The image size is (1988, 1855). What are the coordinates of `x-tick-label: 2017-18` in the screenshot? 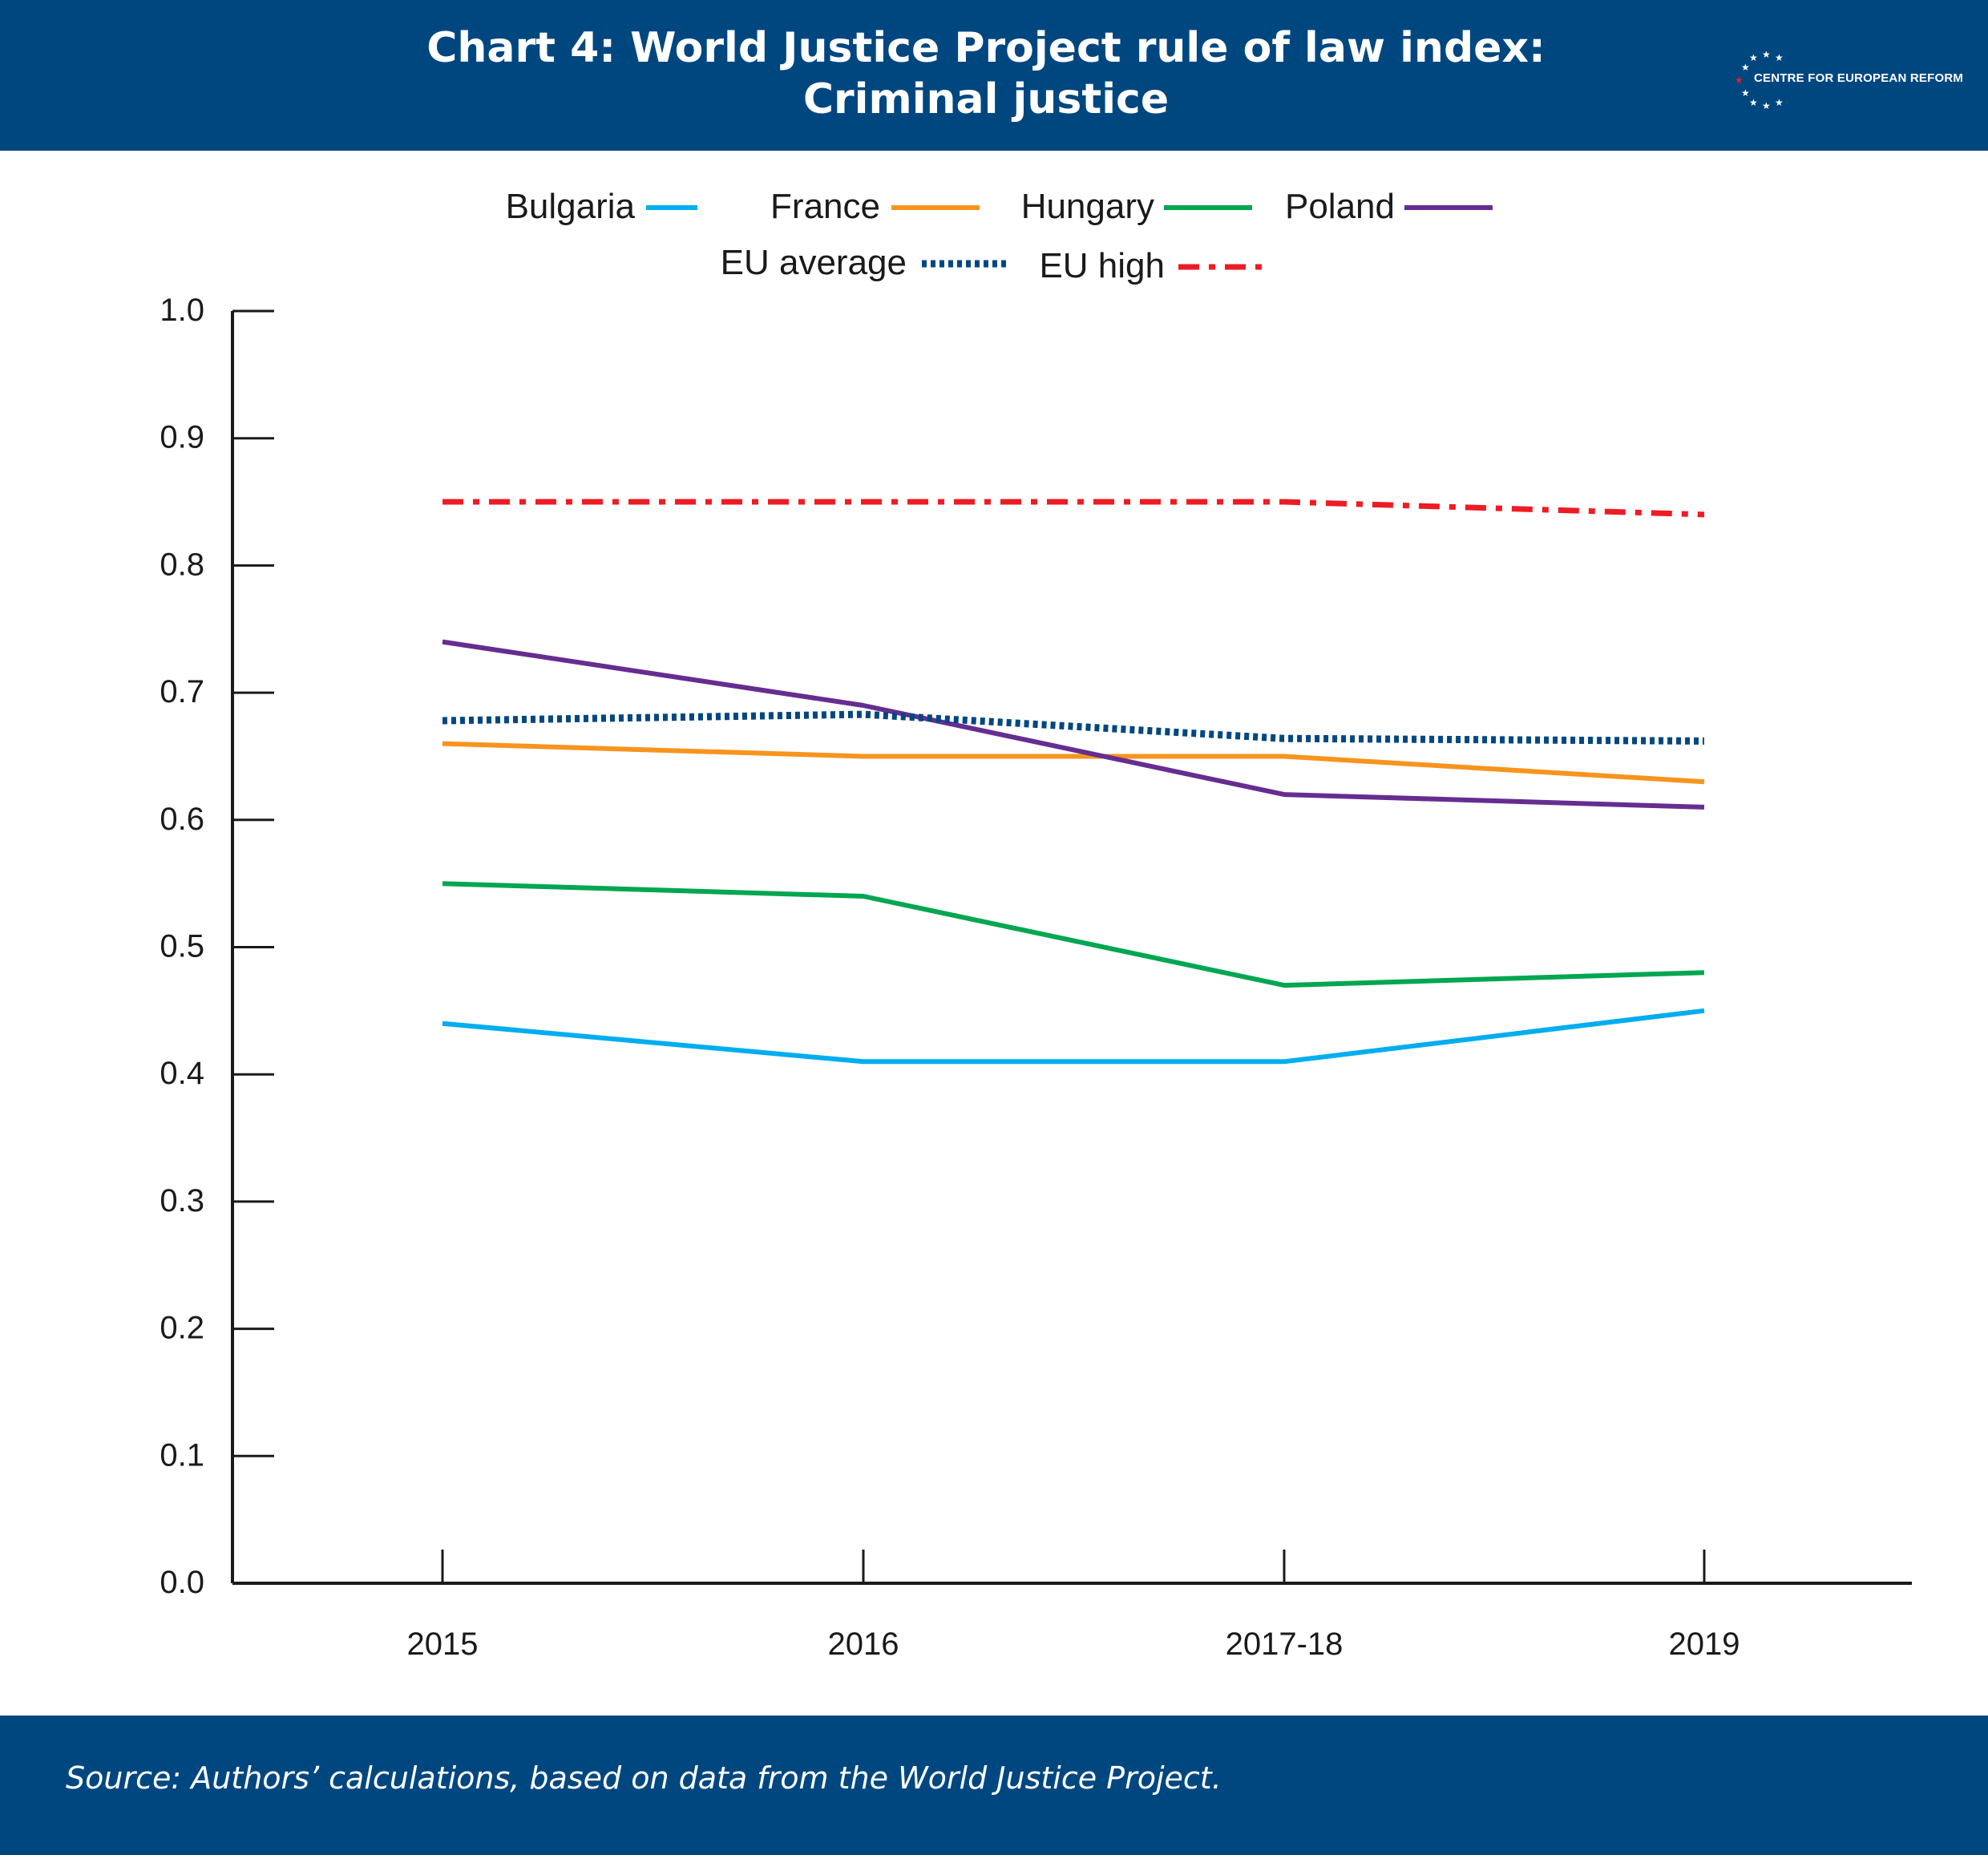 It's located at (1285, 1645).